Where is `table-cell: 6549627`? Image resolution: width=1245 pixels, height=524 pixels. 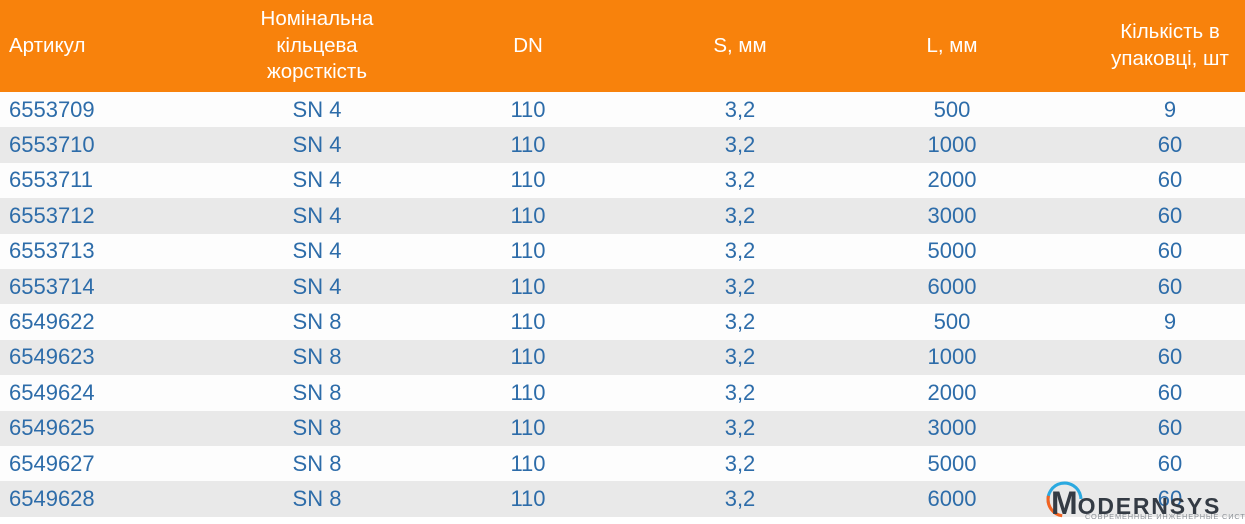
table-cell: 6549627 is located at coordinates (52, 463).